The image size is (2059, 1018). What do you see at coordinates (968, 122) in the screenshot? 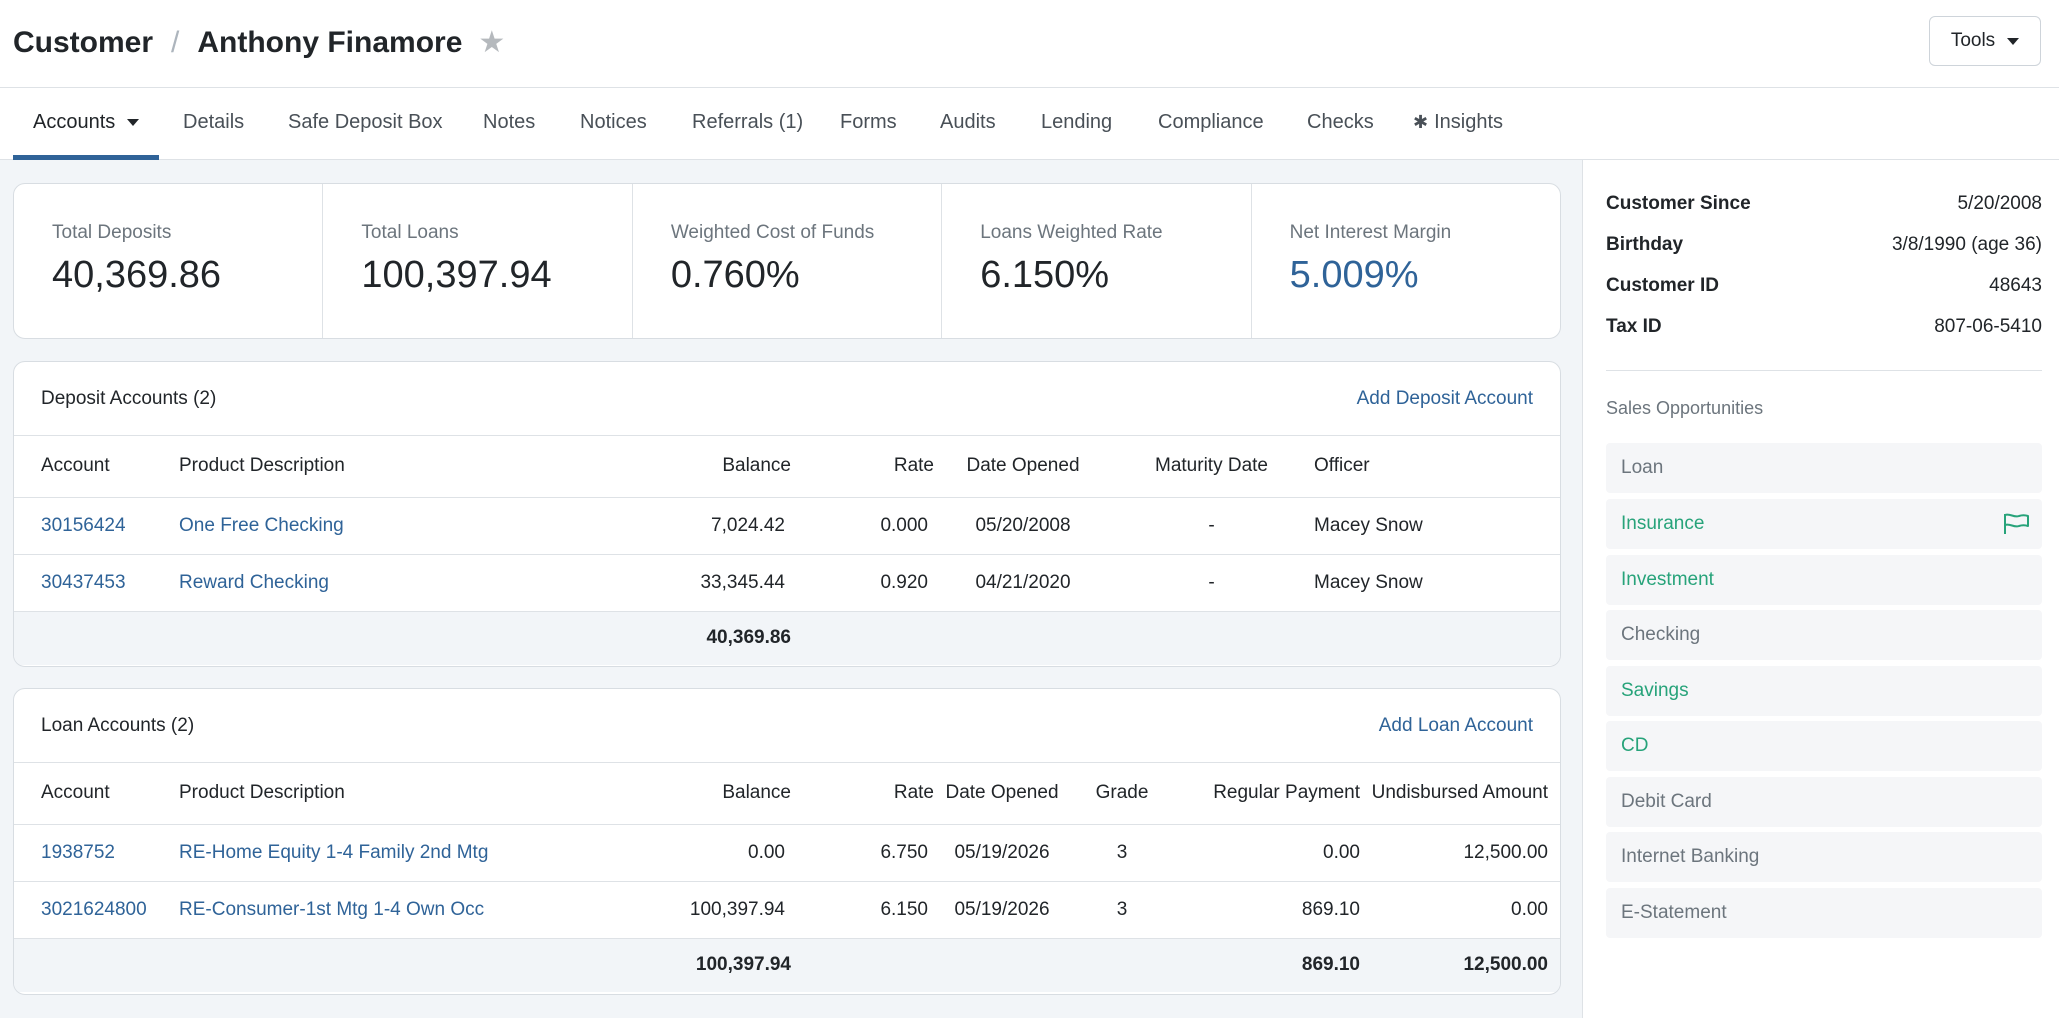
I see `tab-audits: Audits` at bounding box center [968, 122].